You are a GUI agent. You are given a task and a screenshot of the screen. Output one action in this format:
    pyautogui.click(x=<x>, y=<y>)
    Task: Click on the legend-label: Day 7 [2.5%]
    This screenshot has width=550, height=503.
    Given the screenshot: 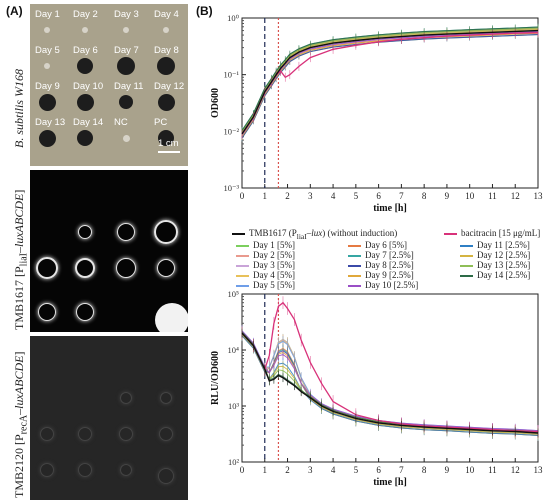 What is the action you would take?
    pyautogui.click(x=389, y=255)
    